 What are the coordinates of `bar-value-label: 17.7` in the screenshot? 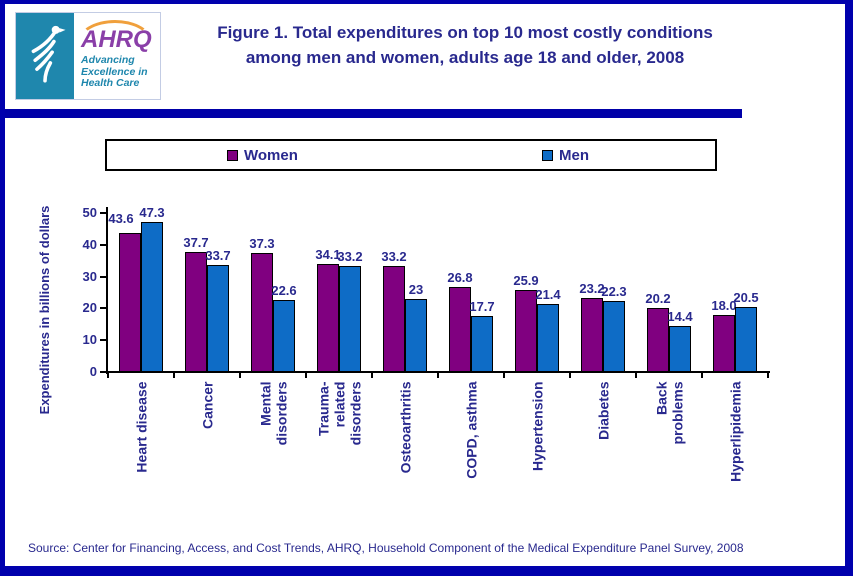 It's located at (482, 306).